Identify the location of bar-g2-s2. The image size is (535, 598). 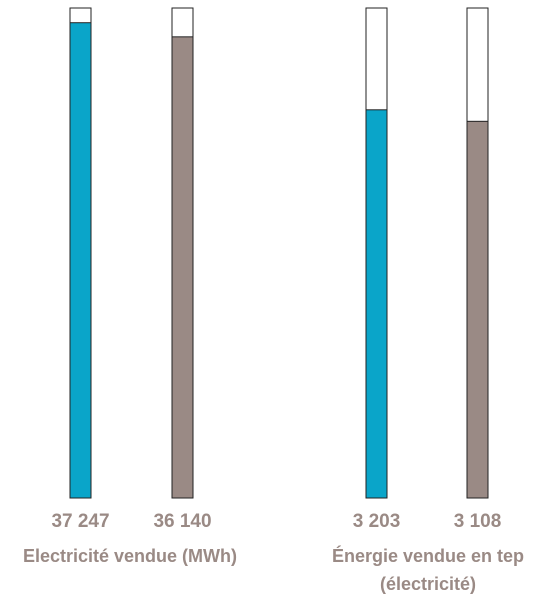
(477, 309).